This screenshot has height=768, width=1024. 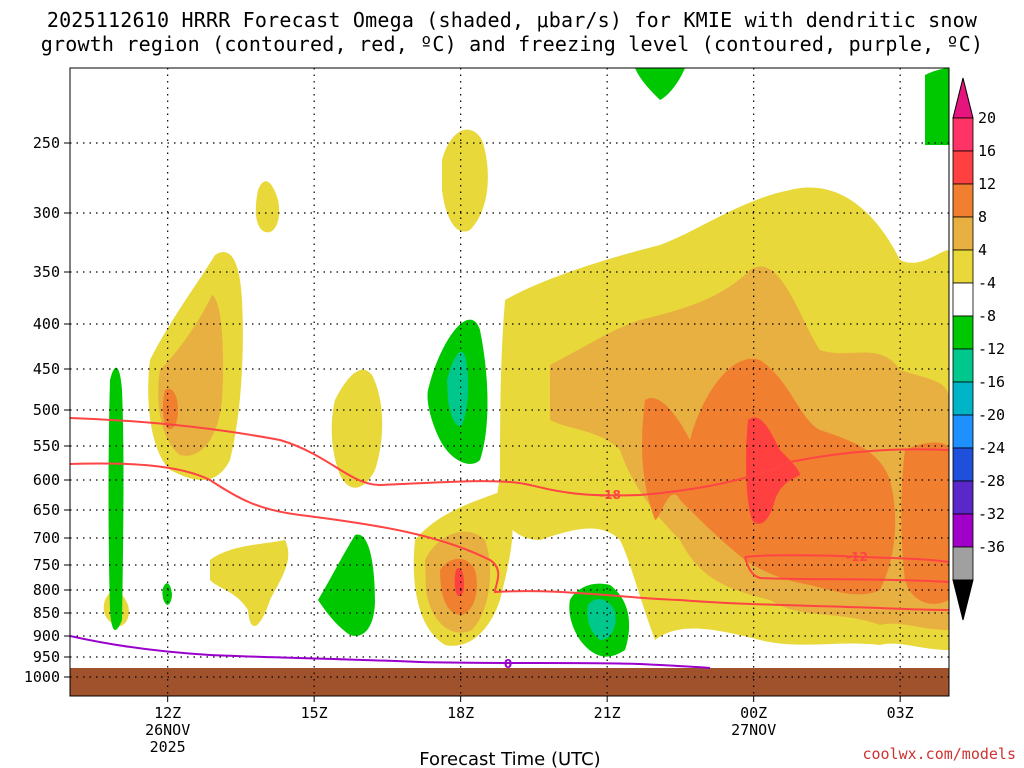 I want to click on x-tick-label-15Z: 15Z, so click(x=314, y=713).